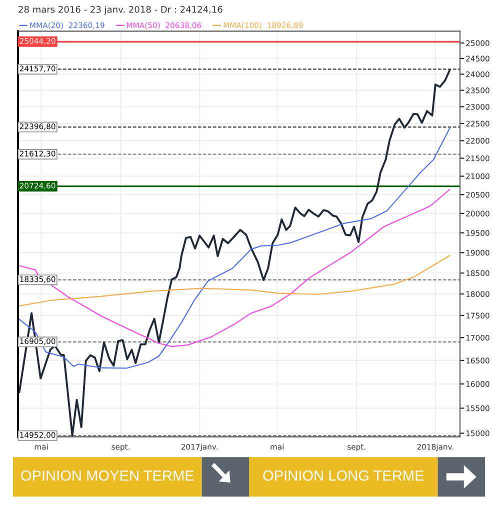 The image size is (500, 520). I want to click on line-series, so click(234, 280).